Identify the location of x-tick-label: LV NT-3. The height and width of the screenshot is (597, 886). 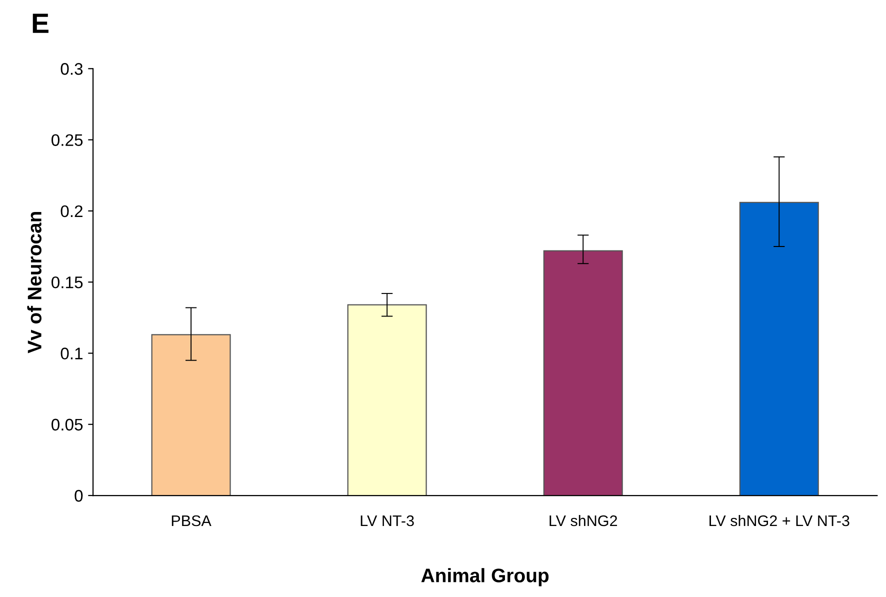
(387, 520).